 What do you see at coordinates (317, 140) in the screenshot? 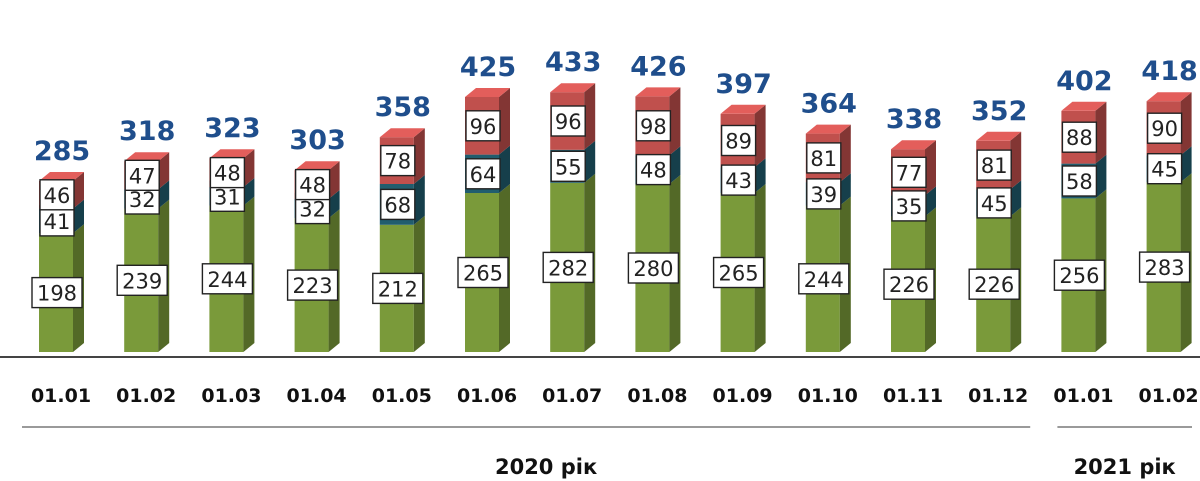
I see `total-label-3: 303` at bounding box center [317, 140].